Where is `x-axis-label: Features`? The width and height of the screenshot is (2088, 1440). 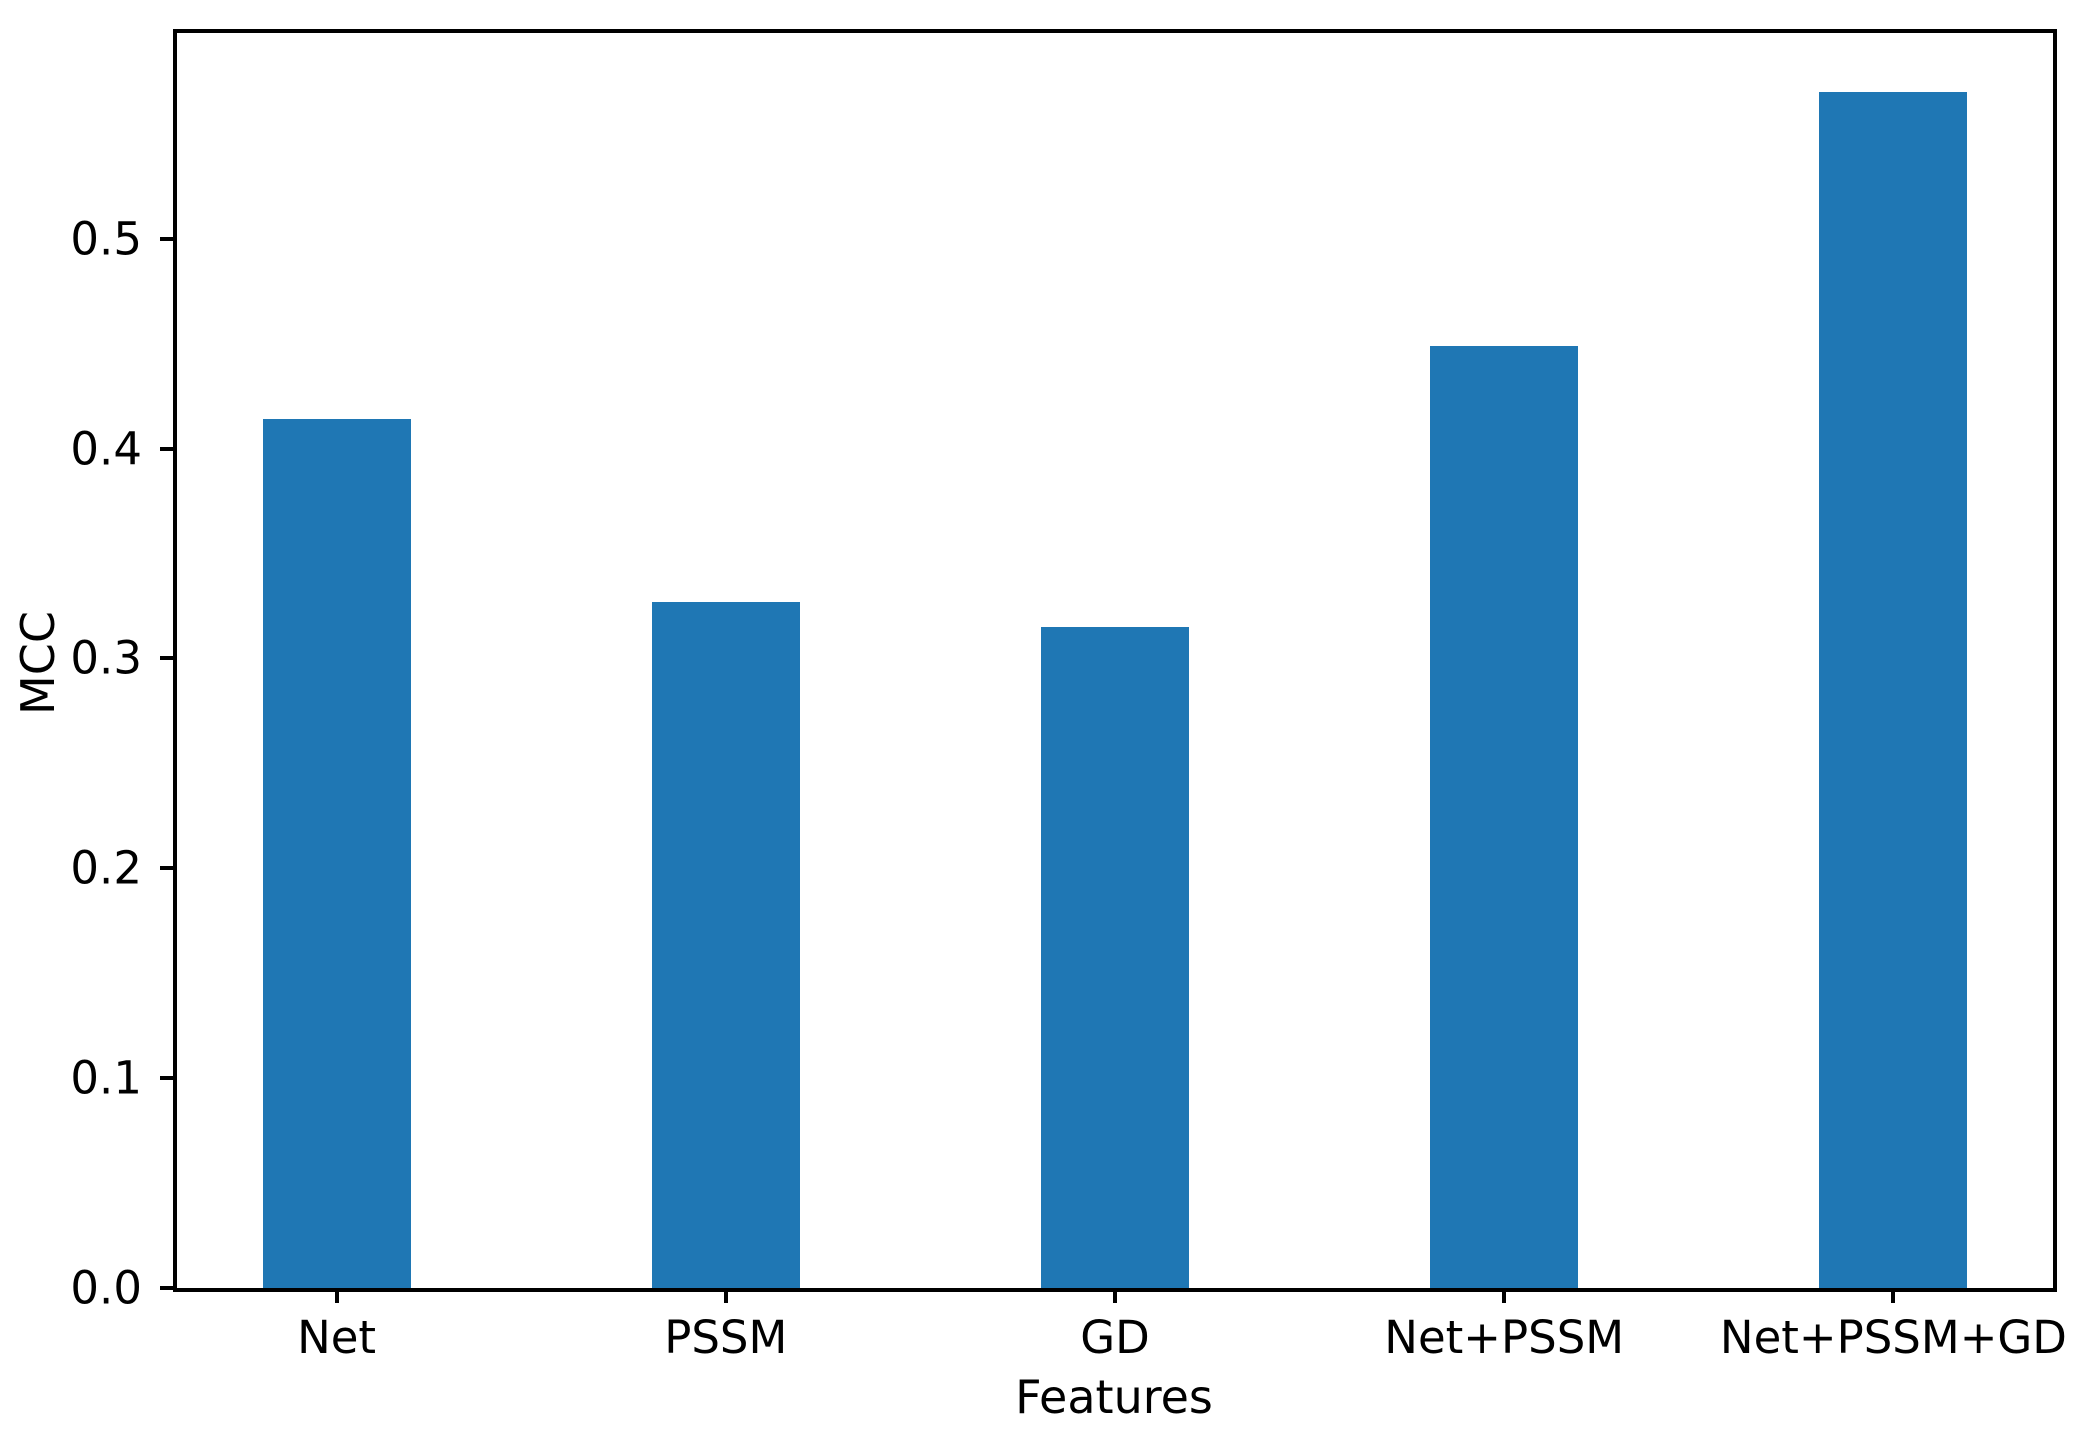
x-axis-label: Features is located at coordinates (1114, 1397).